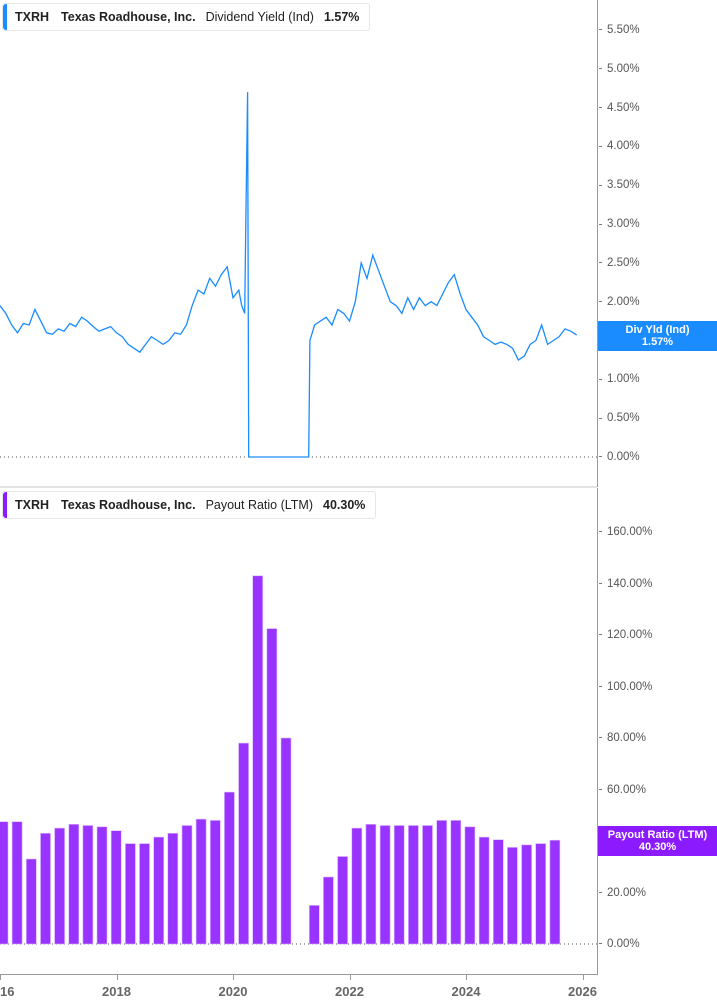  I want to click on y-tick-label: 120.00%, so click(625, 635).